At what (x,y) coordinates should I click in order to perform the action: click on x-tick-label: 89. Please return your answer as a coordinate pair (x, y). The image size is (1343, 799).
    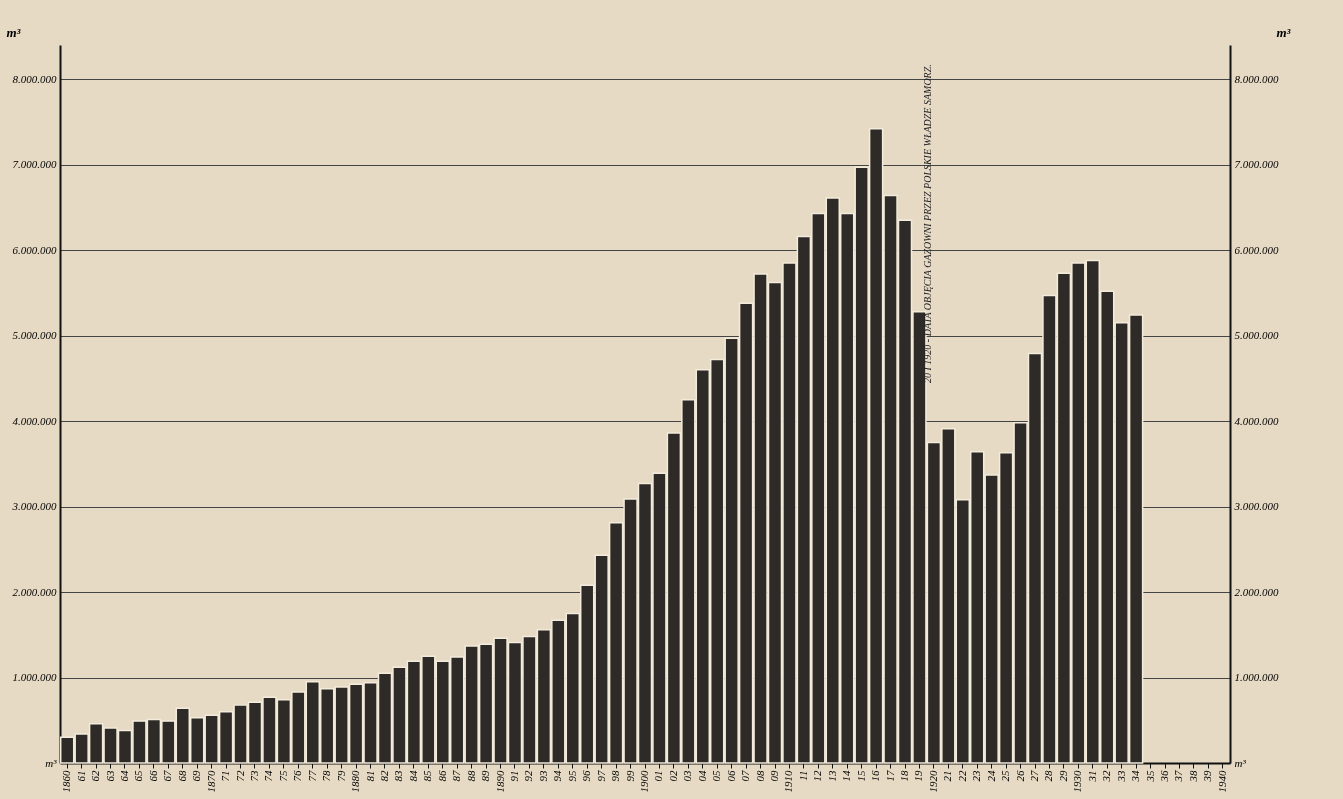
    Looking at the image, I should click on (485, 776).